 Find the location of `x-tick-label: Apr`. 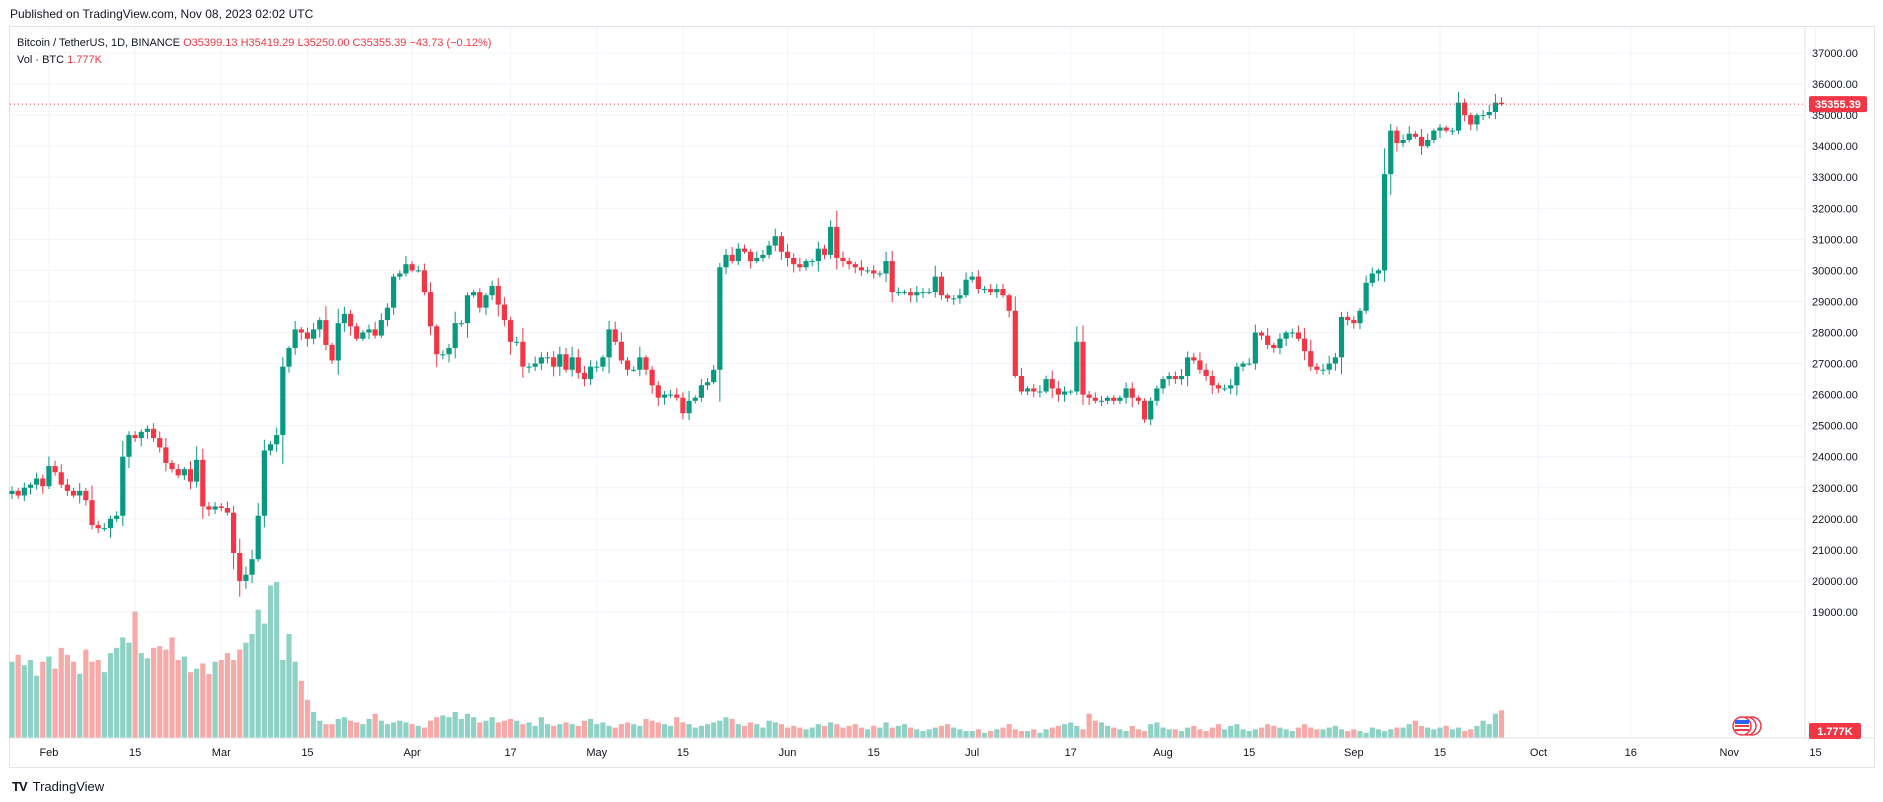

x-tick-label: Apr is located at coordinates (412, 753).